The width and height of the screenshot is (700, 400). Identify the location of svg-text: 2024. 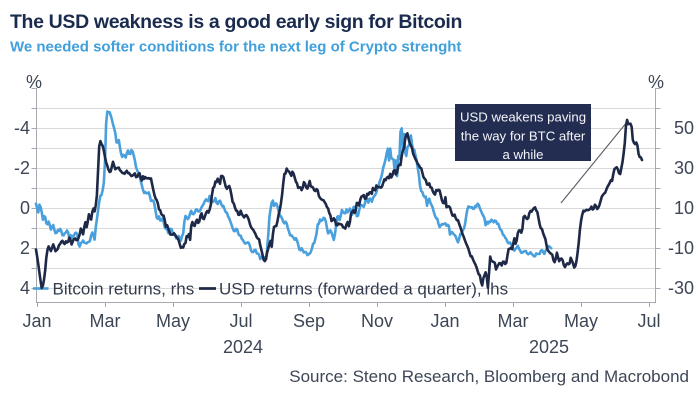
(243, 347).